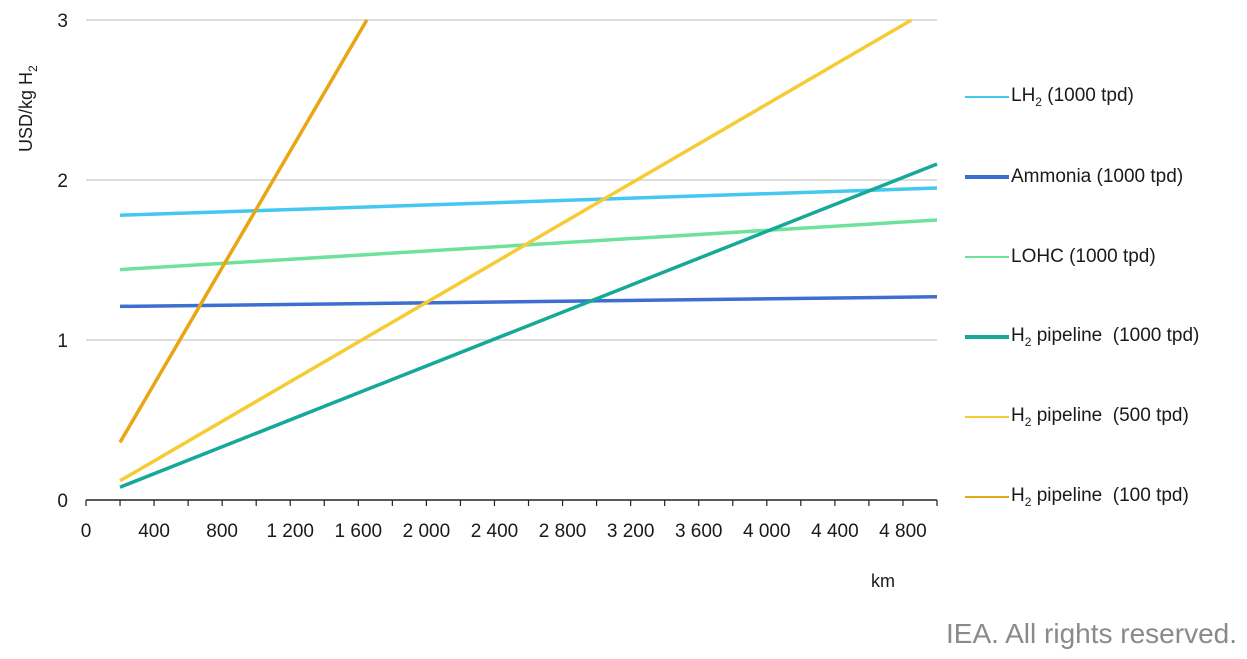  Describe the element at coordinates (883, 581) in the screenshot. I see `x-axis-title: km` at that location.